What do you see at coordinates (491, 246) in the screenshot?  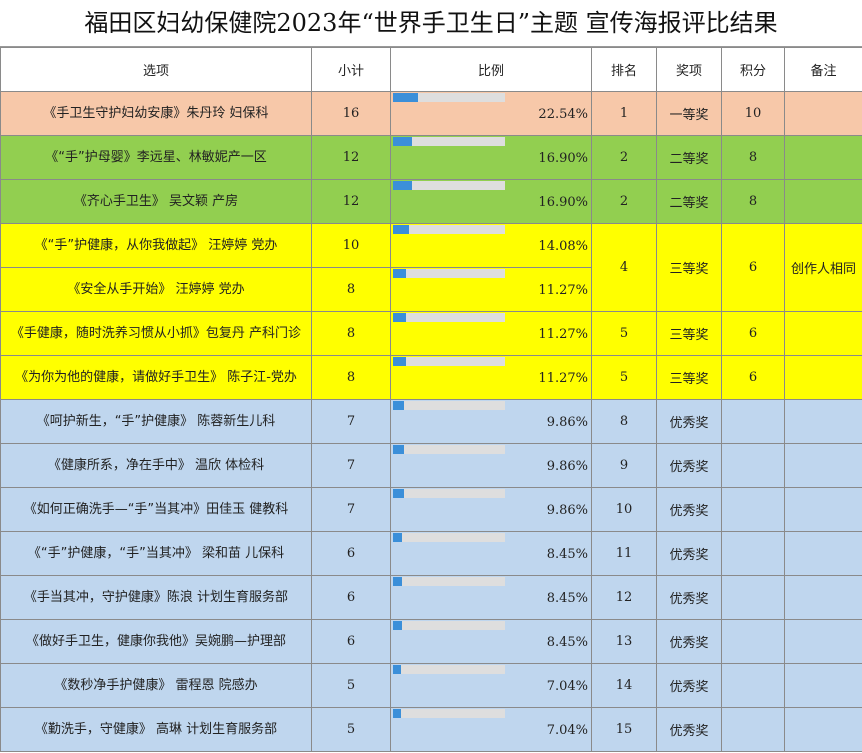 I see `ratio-cell: 14.08%` at bounding box center [491, 246].